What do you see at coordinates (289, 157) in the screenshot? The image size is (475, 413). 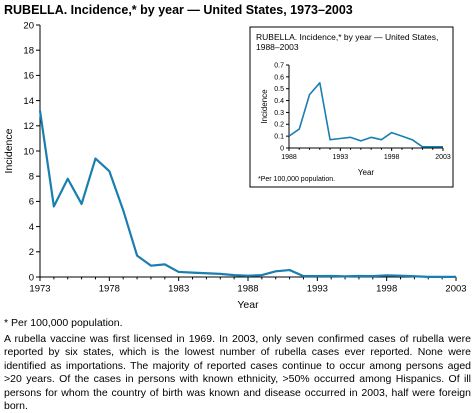 I see `inset-x-tick-label: 1988` at bounding box center [289, 157].